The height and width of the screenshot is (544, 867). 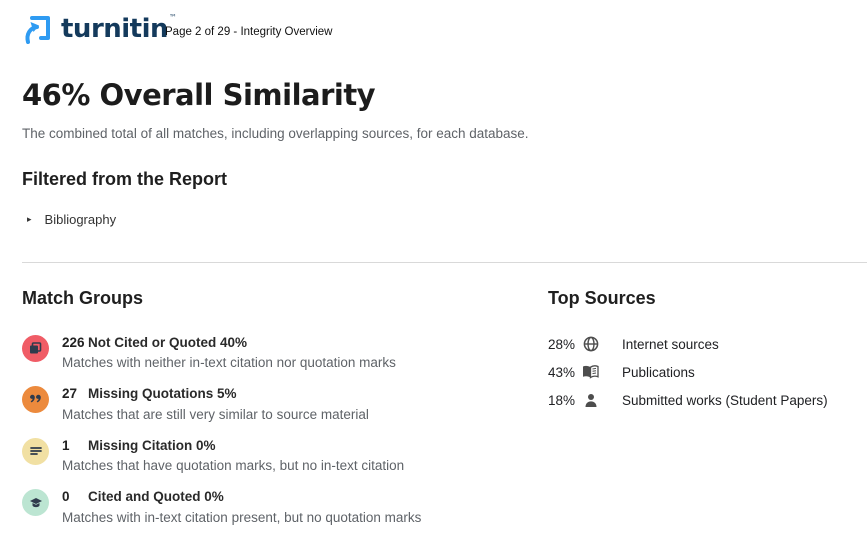 What do you see at coordinates (119, 28) in the screenshot?
I see `turnitin-logo-text: turnitin™` at bounding box center [119, 28].